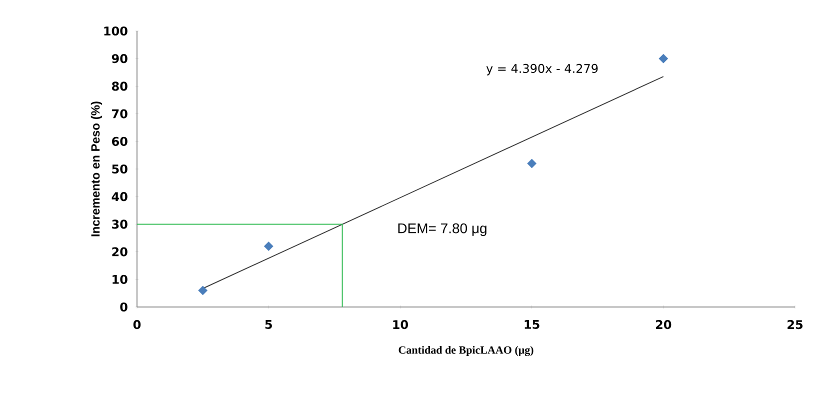 The width and height of the screenshot is (822, 400). I want to click on y-tick-label: 10, so click(120, 279).